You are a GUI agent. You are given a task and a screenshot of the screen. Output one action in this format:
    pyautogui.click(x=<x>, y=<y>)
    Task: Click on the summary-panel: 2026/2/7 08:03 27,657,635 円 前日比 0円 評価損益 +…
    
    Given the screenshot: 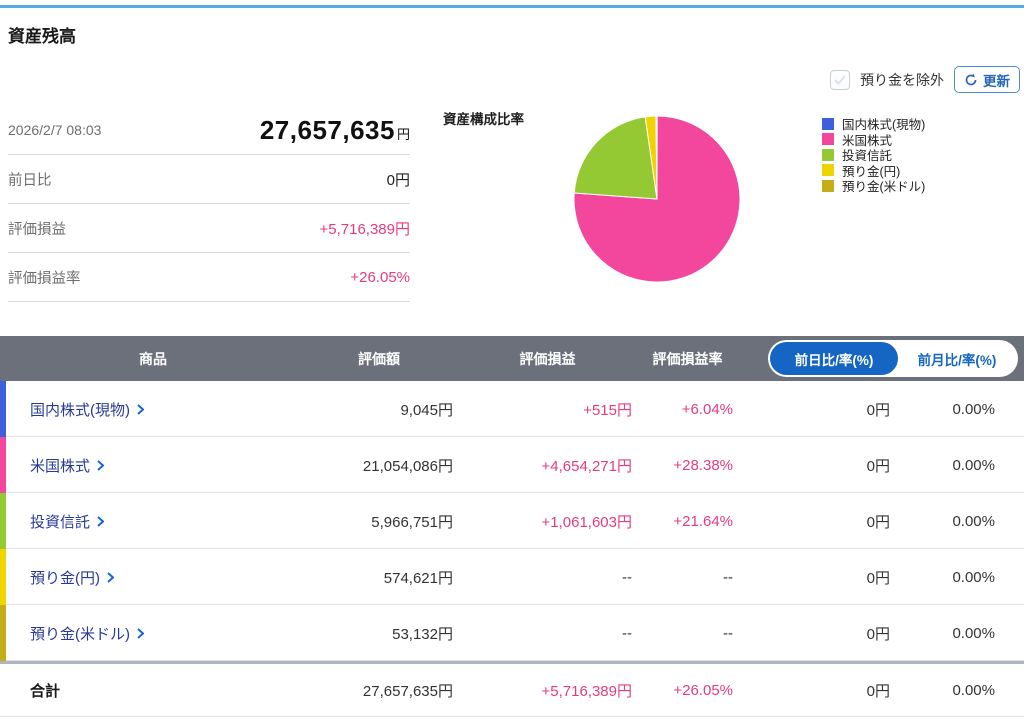 What is the action you would take?
    pyautogui.click(x=209, y=204)
    